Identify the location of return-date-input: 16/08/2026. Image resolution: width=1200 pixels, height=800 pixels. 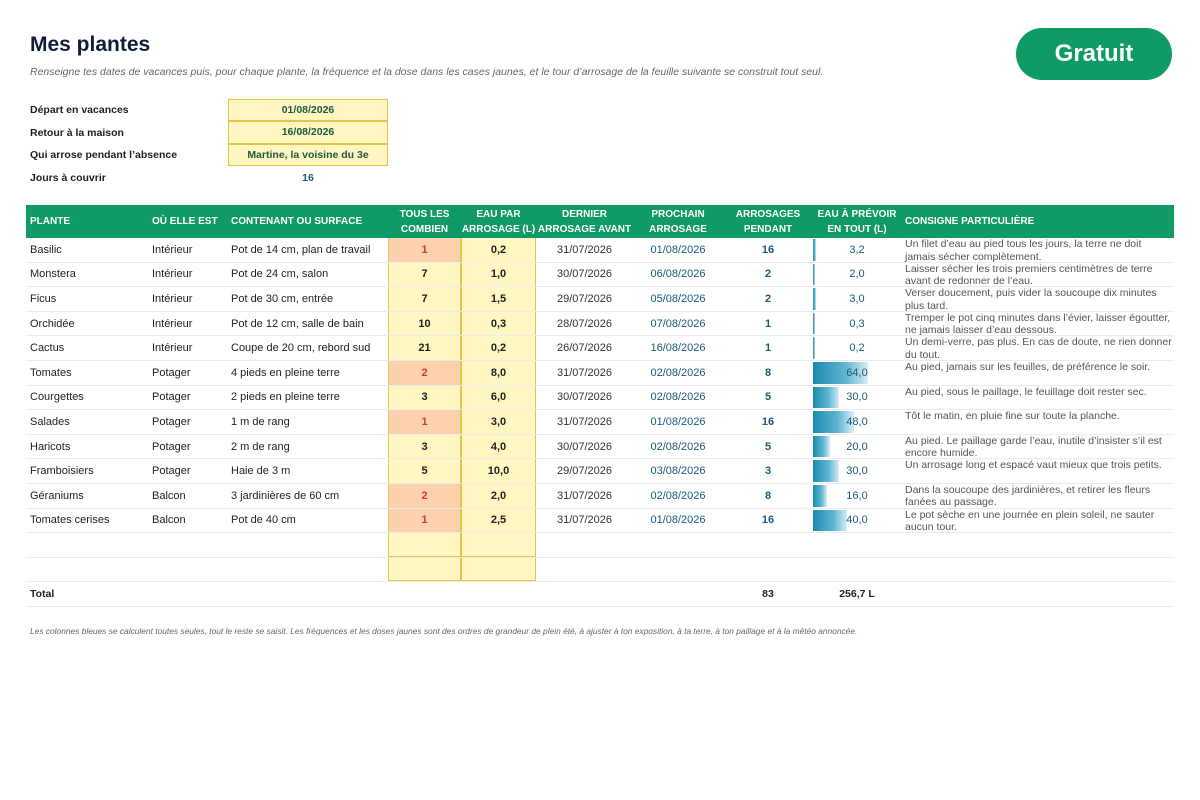
(308, 132).